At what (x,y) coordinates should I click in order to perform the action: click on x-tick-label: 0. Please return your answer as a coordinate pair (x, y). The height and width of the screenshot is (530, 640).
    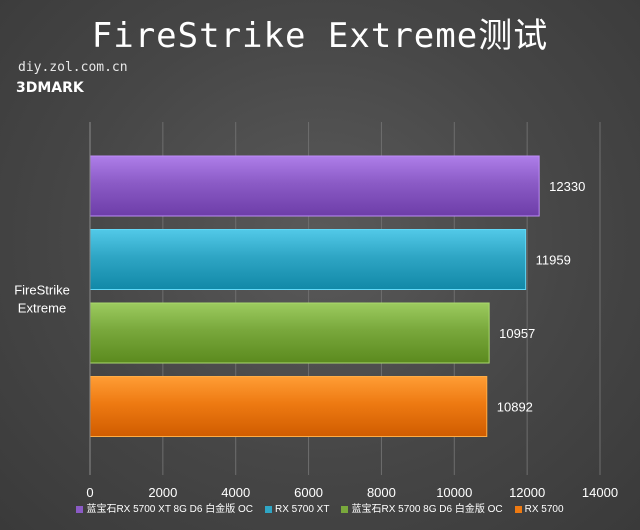
    Looking at the image, I should click on (89, 492).